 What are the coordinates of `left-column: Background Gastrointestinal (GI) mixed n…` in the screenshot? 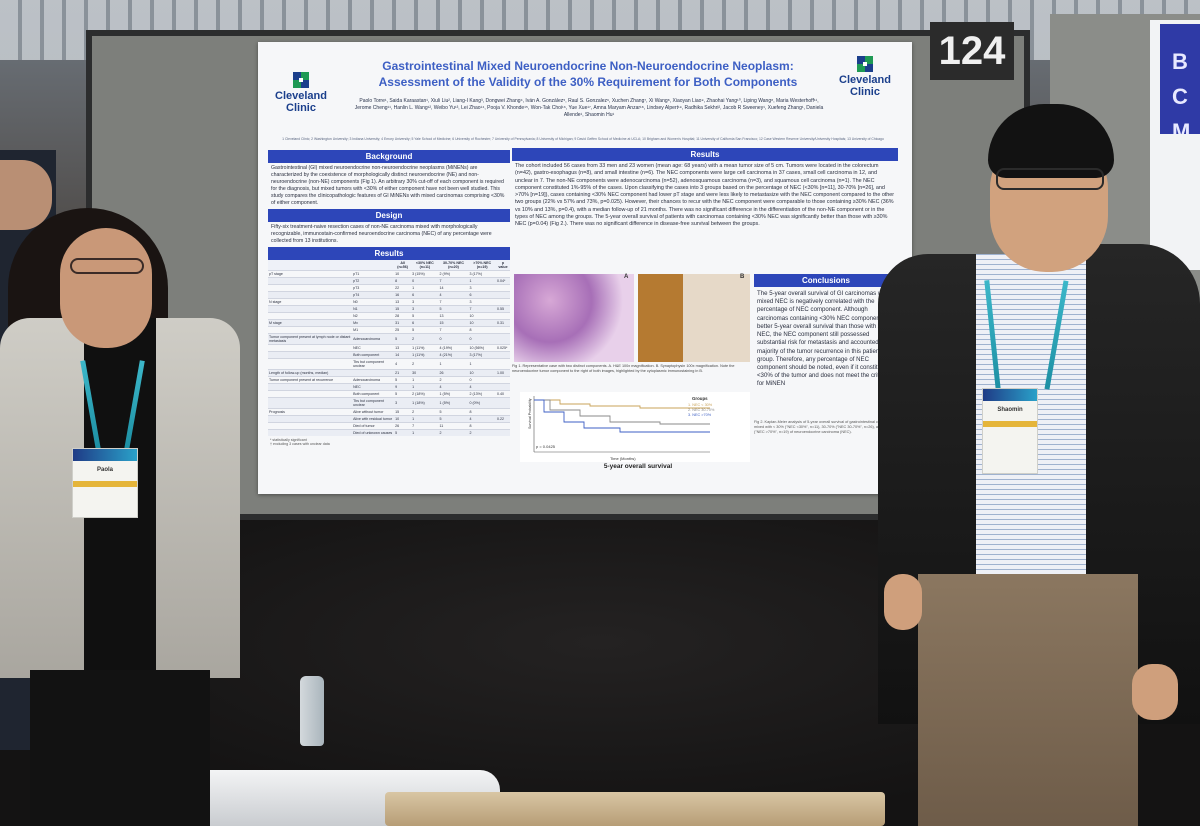 It's located at (389, 311).